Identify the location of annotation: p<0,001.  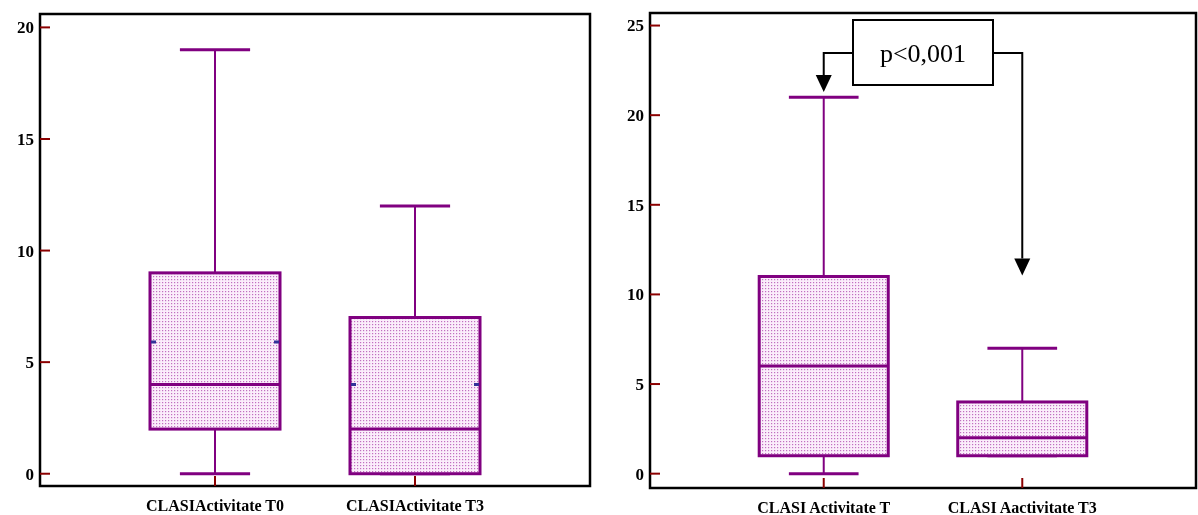
(923, 54).